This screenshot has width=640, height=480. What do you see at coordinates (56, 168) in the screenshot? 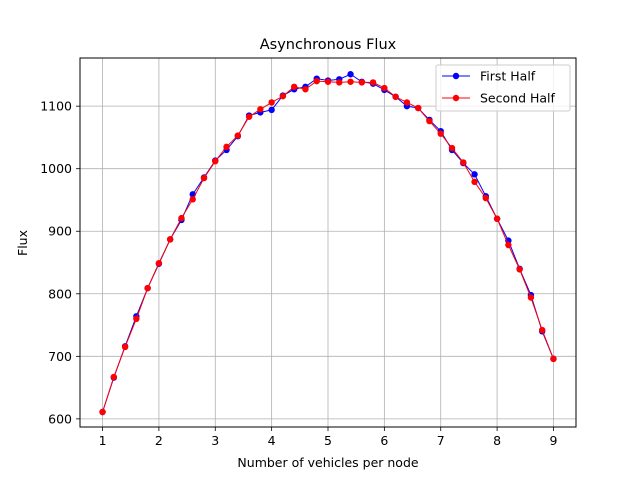
I see `y-tick-label: 1000` at bounding box center [56, 168].